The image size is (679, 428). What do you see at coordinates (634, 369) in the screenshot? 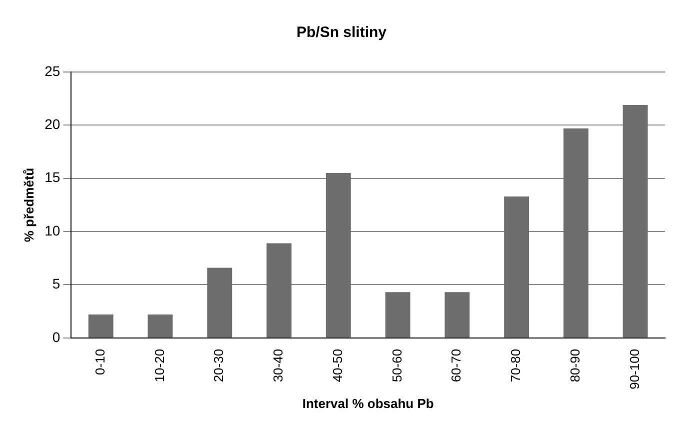
I see `x-tick-label: 90-100` at bounding box center [634, 369].